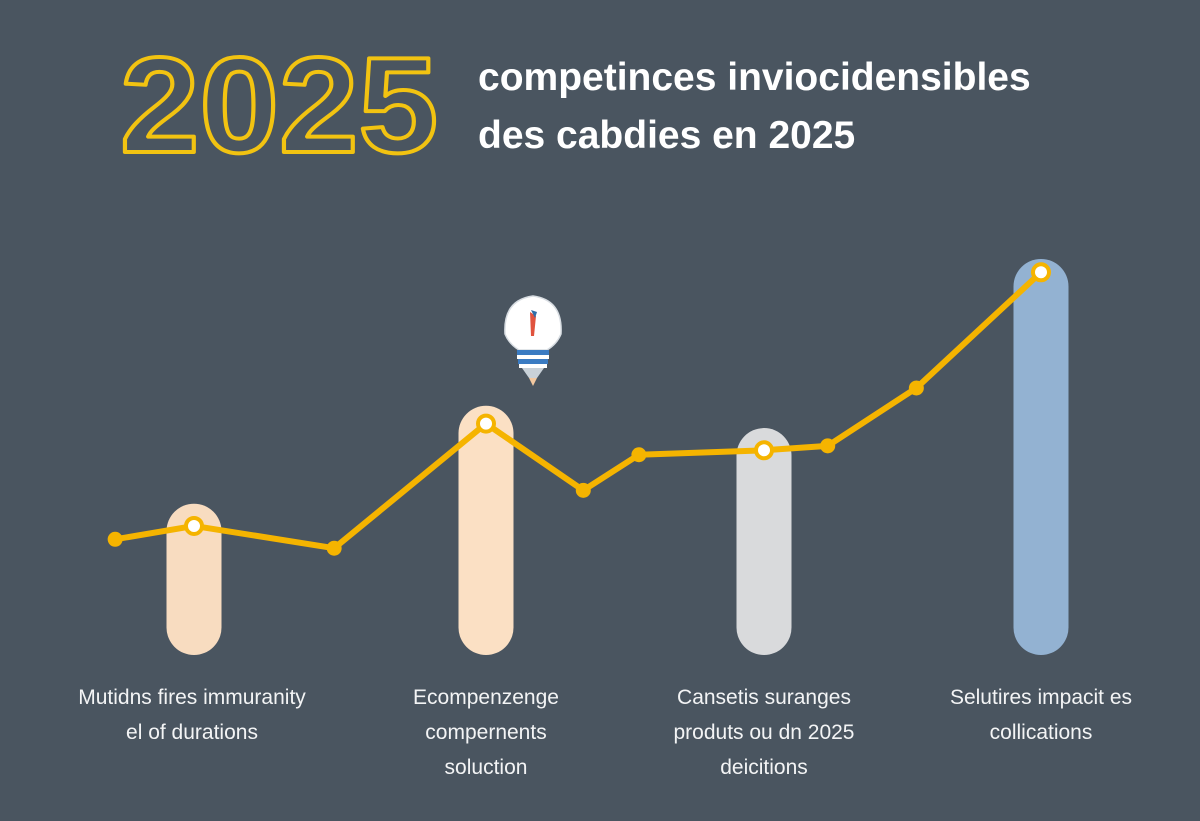 The image size is (1200, 821). I want to click on category-label-line: produts ou dn 2025, so click(764, 732).